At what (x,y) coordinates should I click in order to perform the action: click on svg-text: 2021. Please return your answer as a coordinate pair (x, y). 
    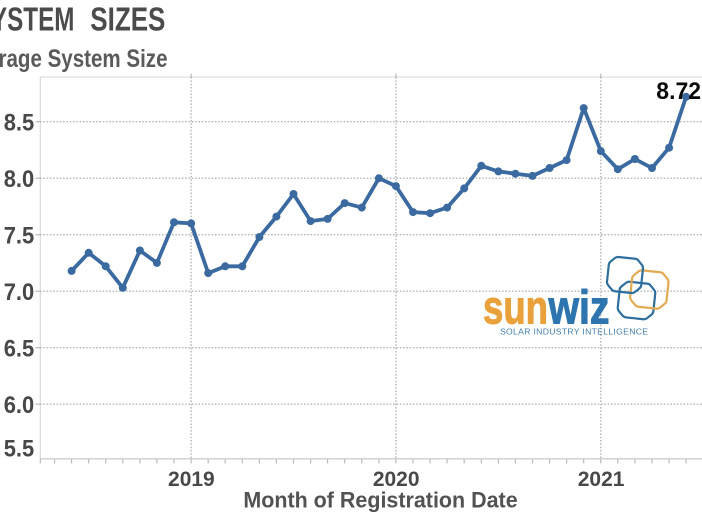
    Looking at the image, I should click on (601, 479).